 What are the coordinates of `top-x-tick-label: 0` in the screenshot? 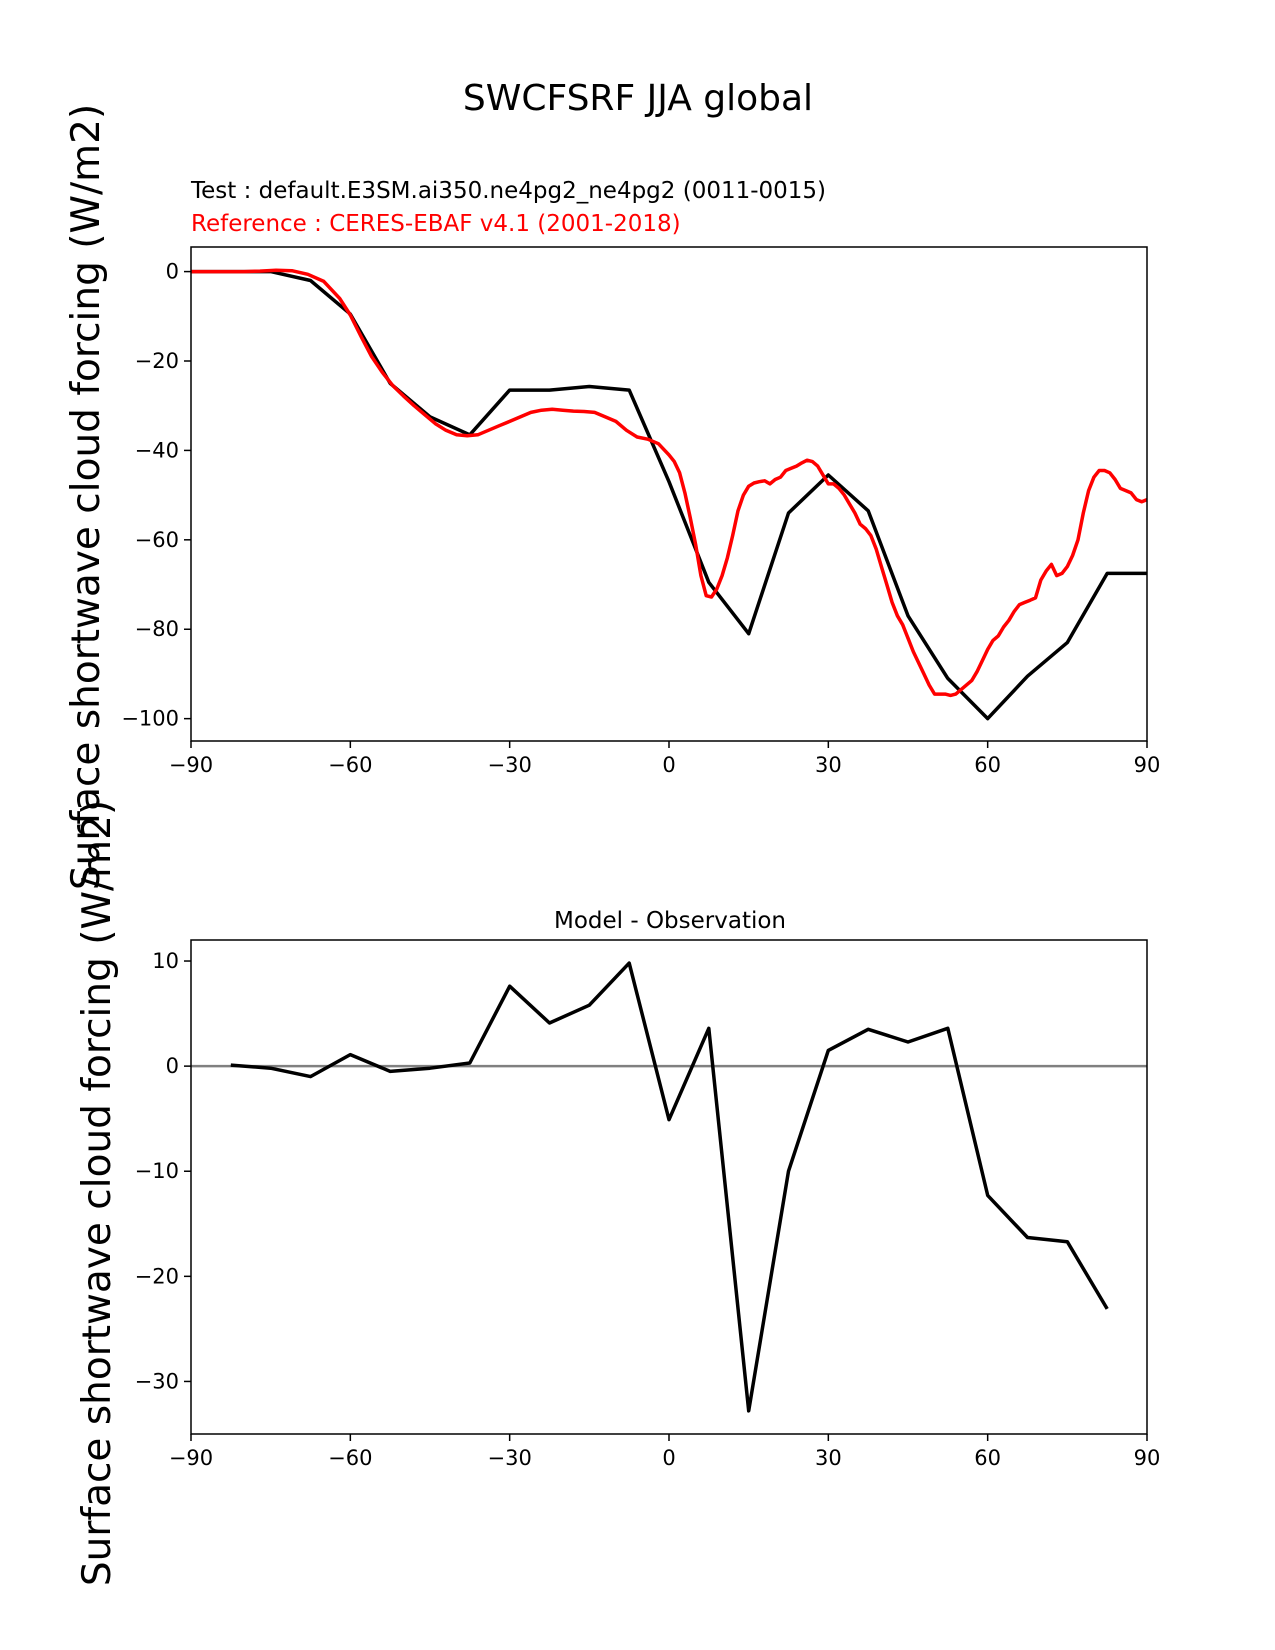 It's located at (668, 765).